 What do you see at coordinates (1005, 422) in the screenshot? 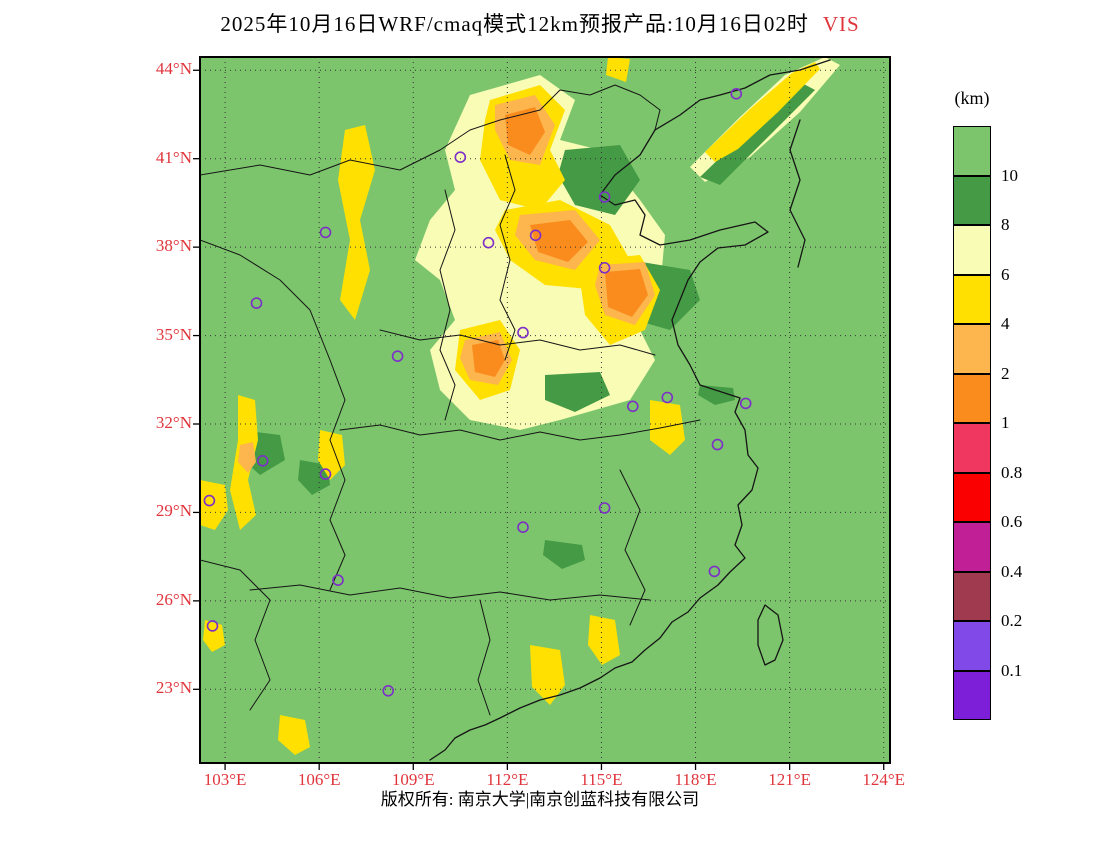
I see `legend-tick-label: 1` at bounding box center [1005, 422].